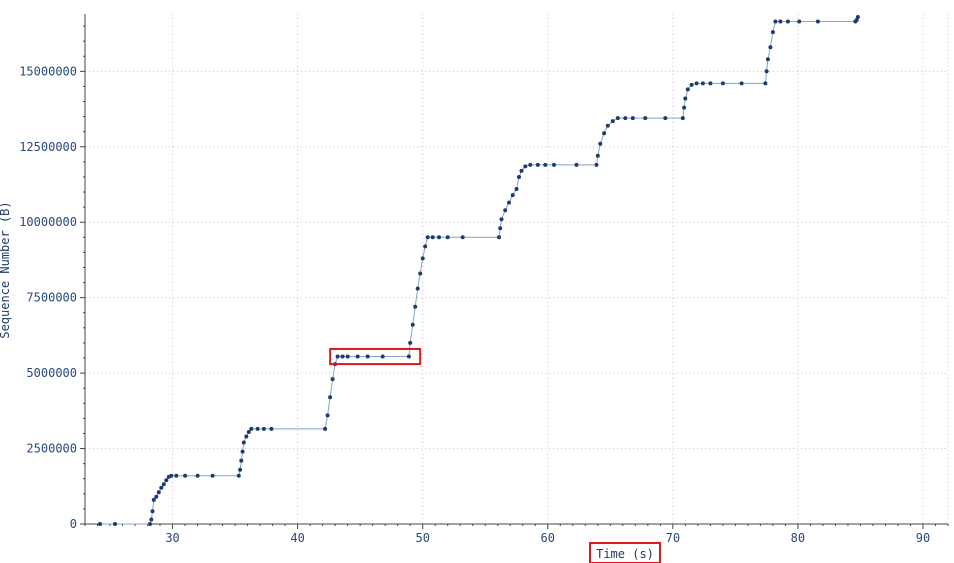 The width and height of the screenshot is (954, 563). I want to click on y-tick-label: 10000000, so click(48, 222).